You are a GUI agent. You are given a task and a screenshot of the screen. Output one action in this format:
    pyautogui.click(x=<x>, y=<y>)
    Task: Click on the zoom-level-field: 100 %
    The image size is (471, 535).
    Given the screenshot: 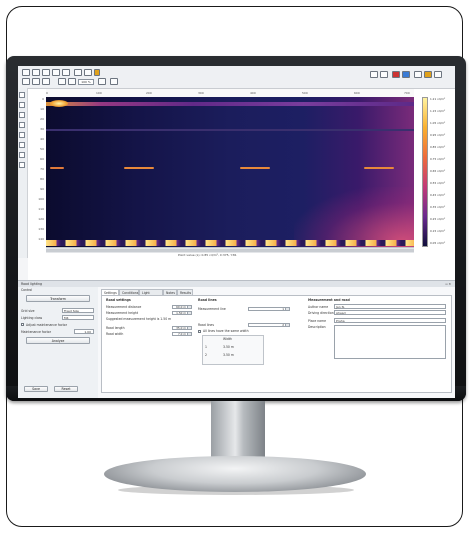 What is the action you would take?
    pyautogui.click(x=86, y=82)
    